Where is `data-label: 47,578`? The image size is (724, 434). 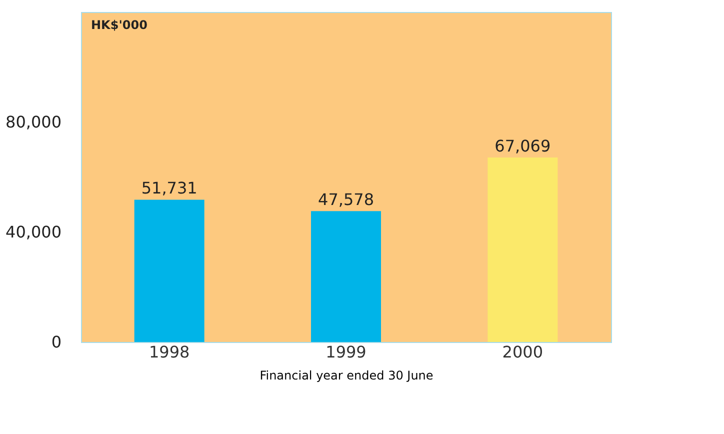
data-label: 47,578 is located at coordinates (346, 200).